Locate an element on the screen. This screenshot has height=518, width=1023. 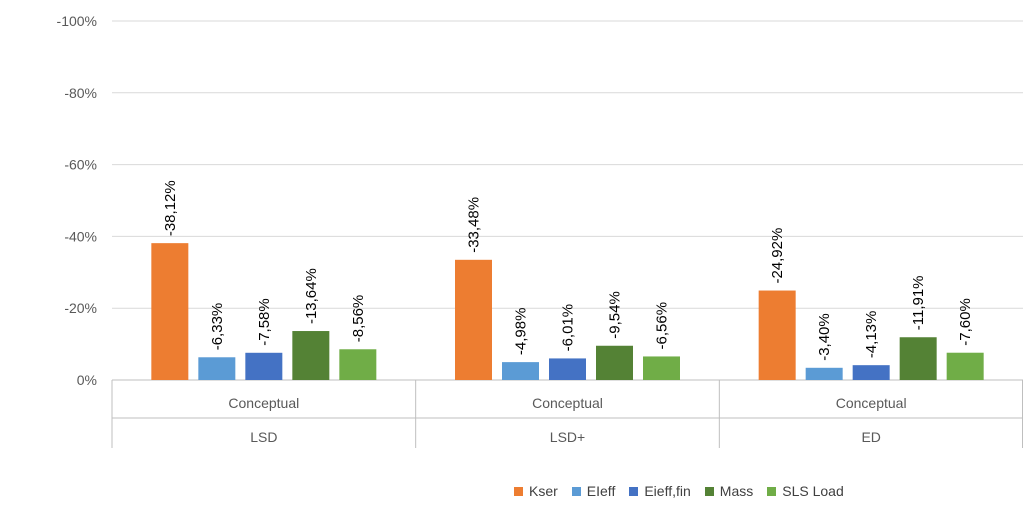
legend-item: Mass is located at coordinates (729, 491).